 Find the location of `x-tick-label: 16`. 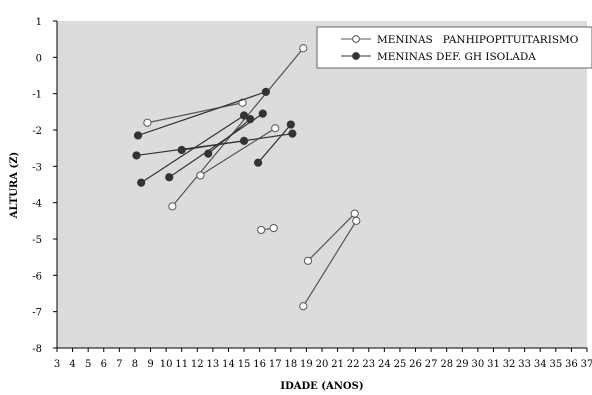

x-tick-label: 16 is located at coordinates (259, 364).